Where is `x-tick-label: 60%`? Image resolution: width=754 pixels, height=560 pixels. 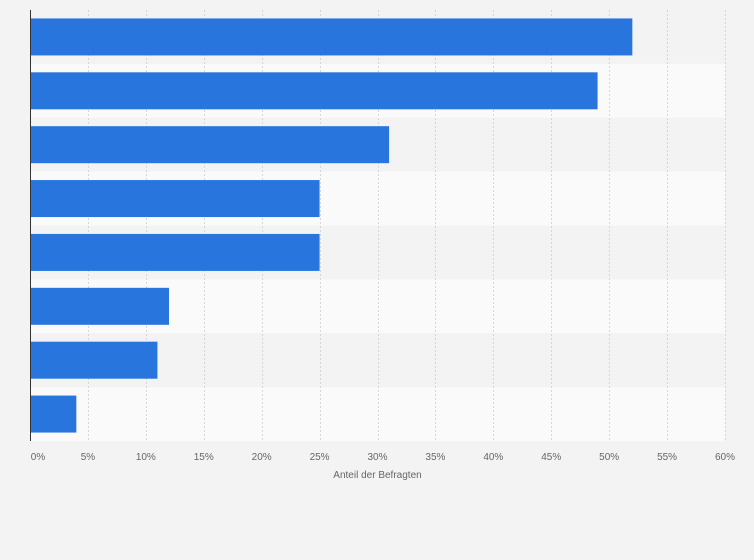 x-tick-label: 60% is located at coordinates (725, 457).